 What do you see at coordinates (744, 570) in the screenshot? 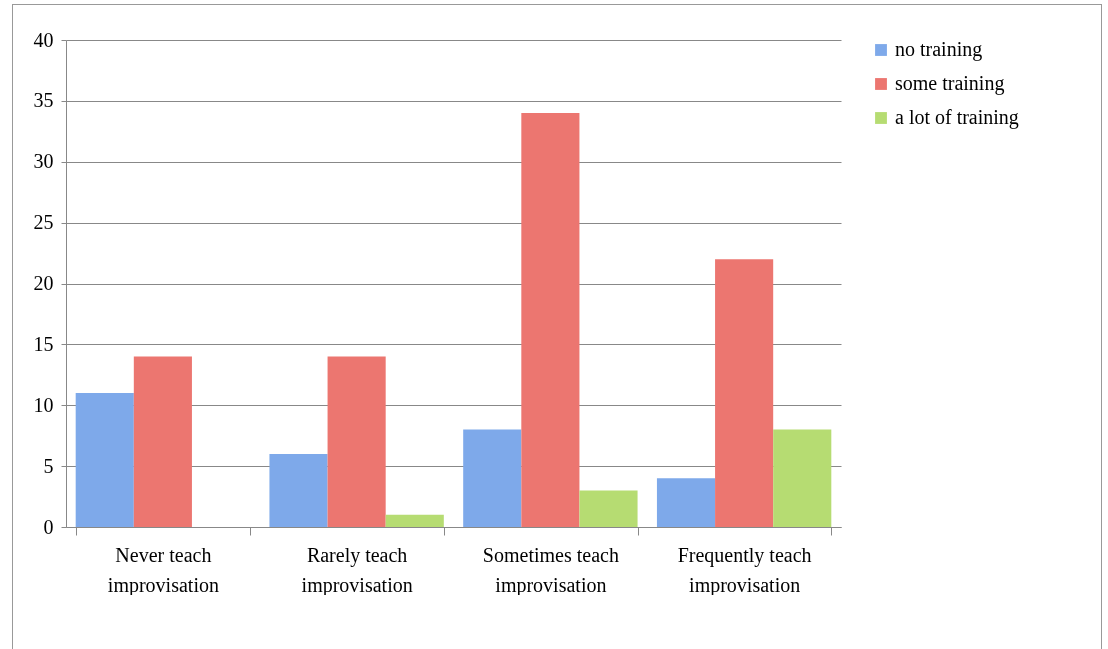
I see `x-tick-label: Frequently teach improvisation` at bounding box center [744, 570].